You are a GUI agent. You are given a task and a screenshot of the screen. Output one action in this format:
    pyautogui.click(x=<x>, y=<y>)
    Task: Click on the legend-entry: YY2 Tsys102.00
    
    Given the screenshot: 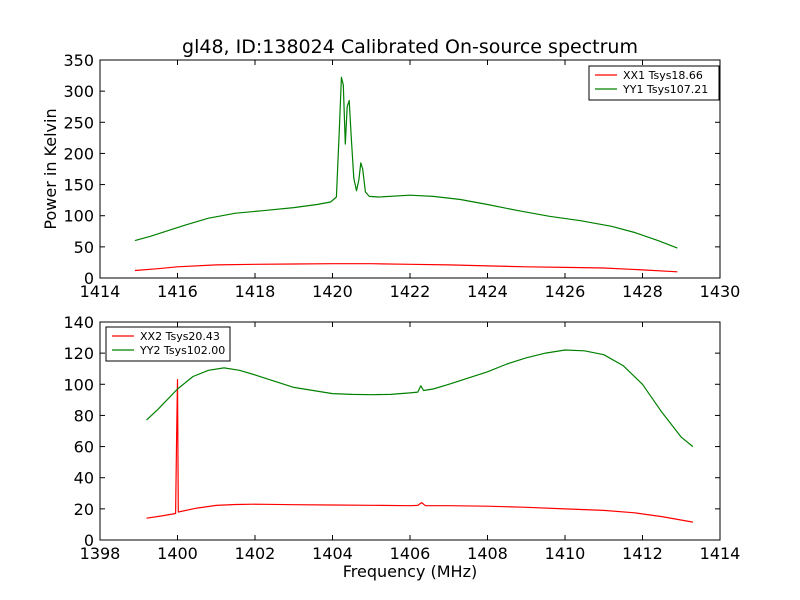 What is the action you would take?
    pyautogui.click(x=182, y=350)
    